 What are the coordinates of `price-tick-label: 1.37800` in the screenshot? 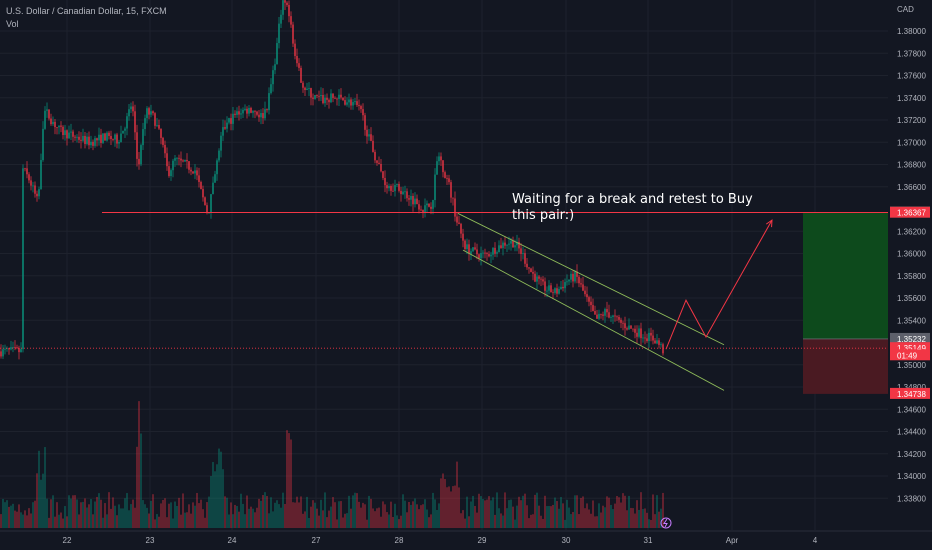 It's located at (911, 53).